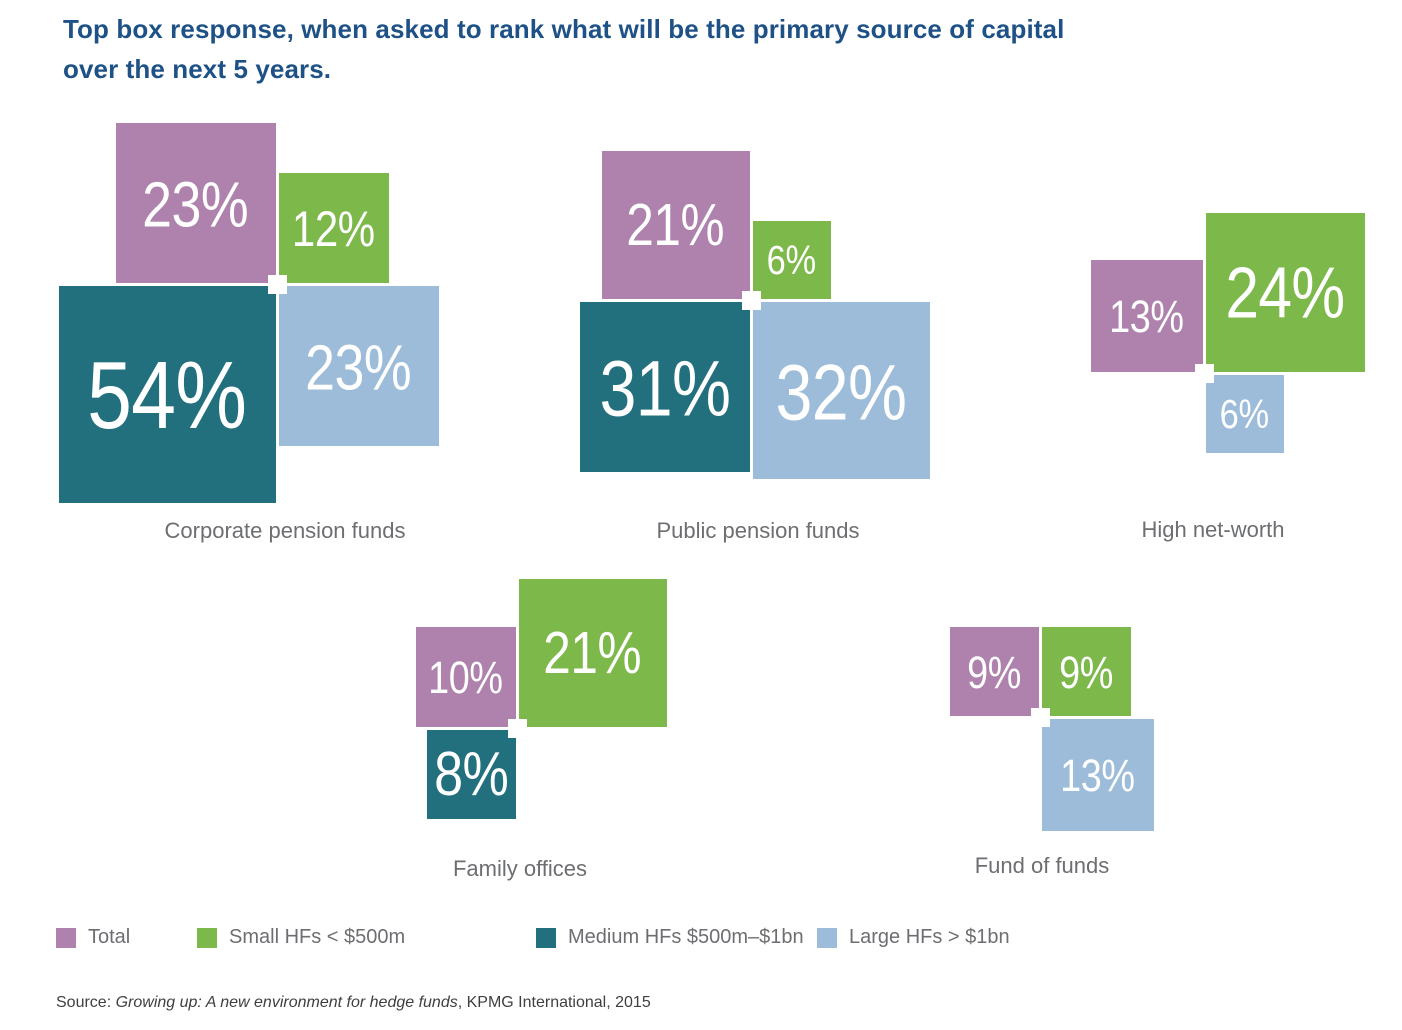 This screenshot has height=1030, width=1402. I want to click on value-square-small-hfs: 24%, so click(1285, 292).